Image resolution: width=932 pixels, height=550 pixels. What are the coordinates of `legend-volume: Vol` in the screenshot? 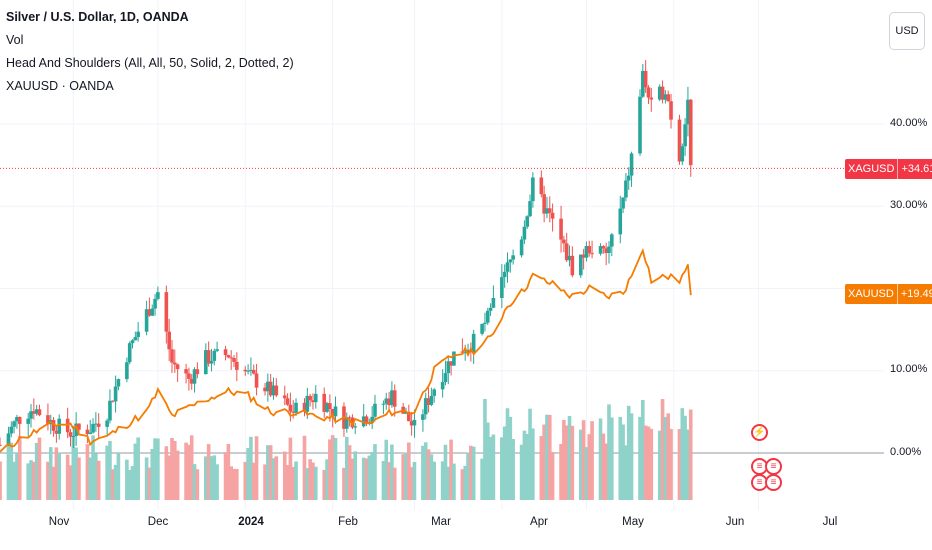 It's located at (15, 40).